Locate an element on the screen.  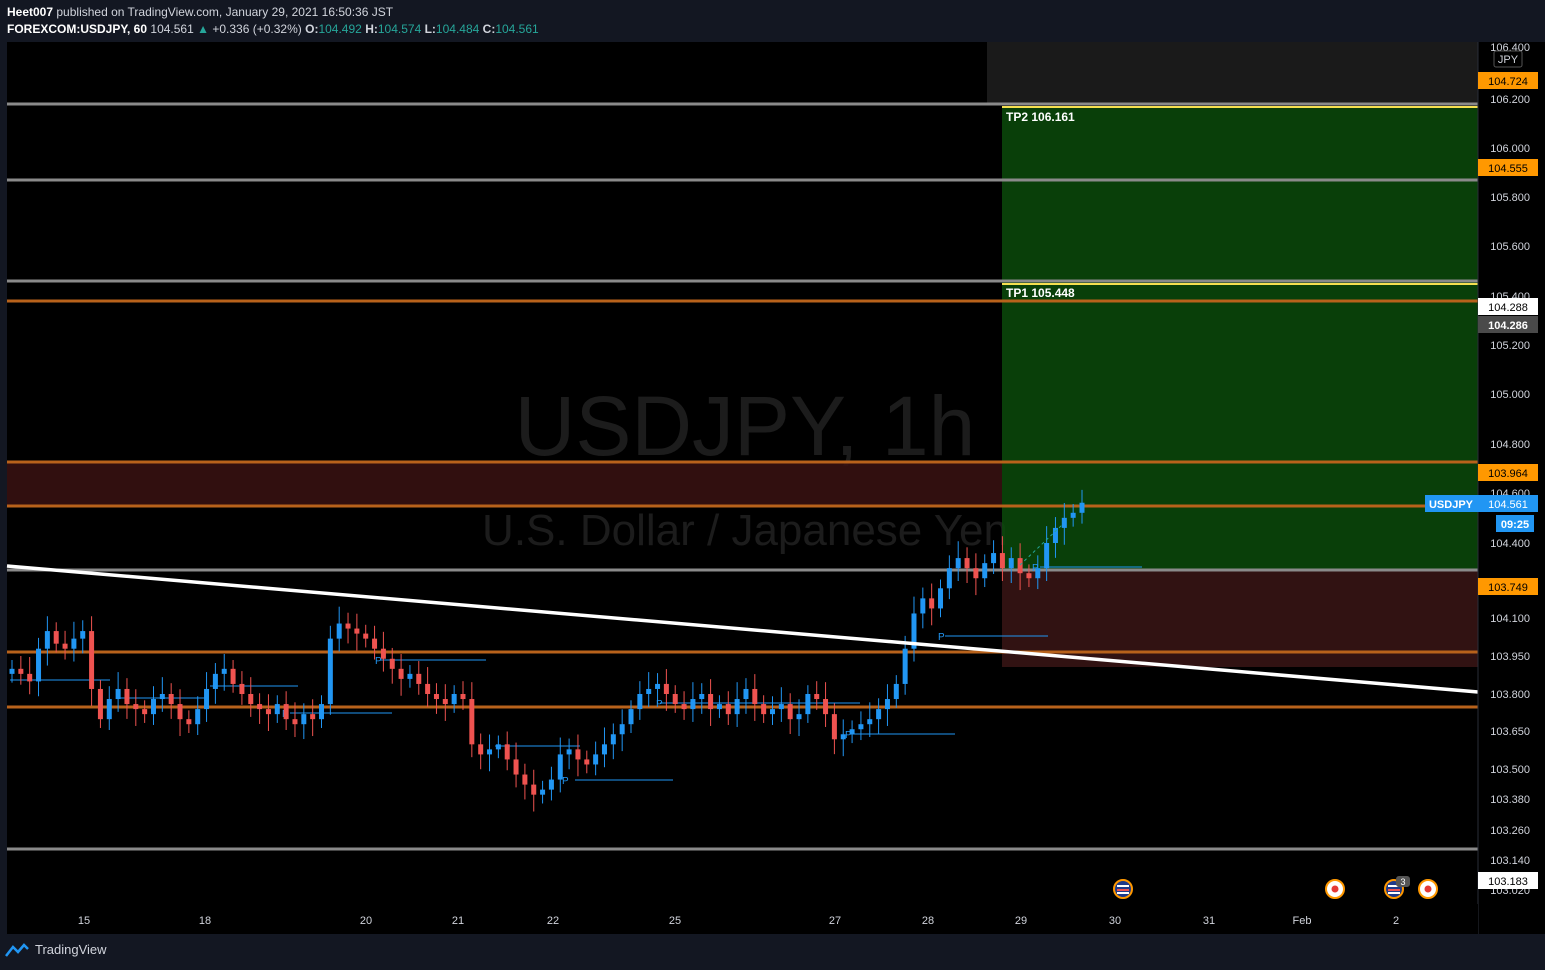
price-tick-label: 103.500 is located at coordinates (1510, 770).